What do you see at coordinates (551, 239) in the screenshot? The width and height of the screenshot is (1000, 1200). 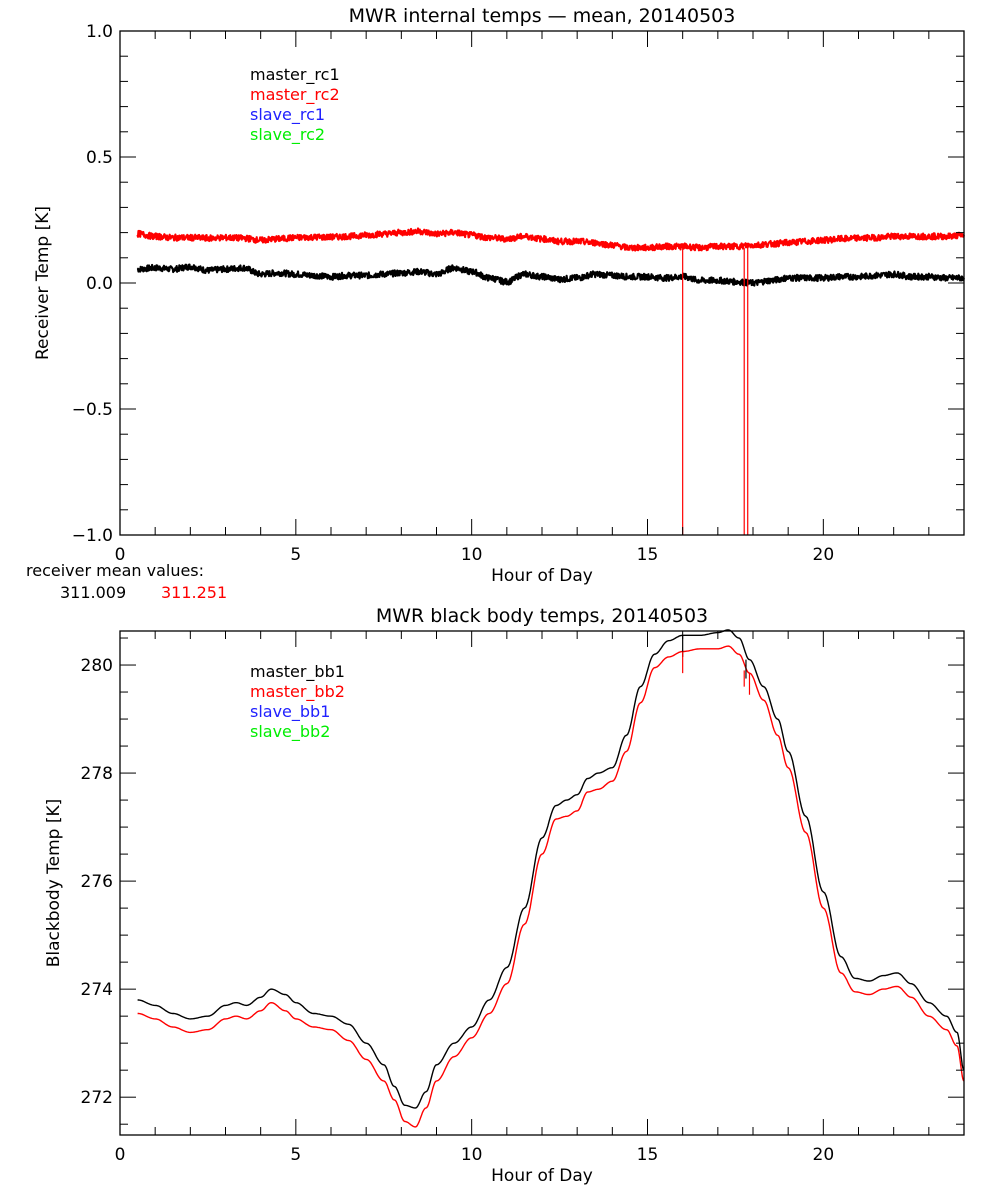 I see `series-line-master_rc2` at bounding box center [551, 239].